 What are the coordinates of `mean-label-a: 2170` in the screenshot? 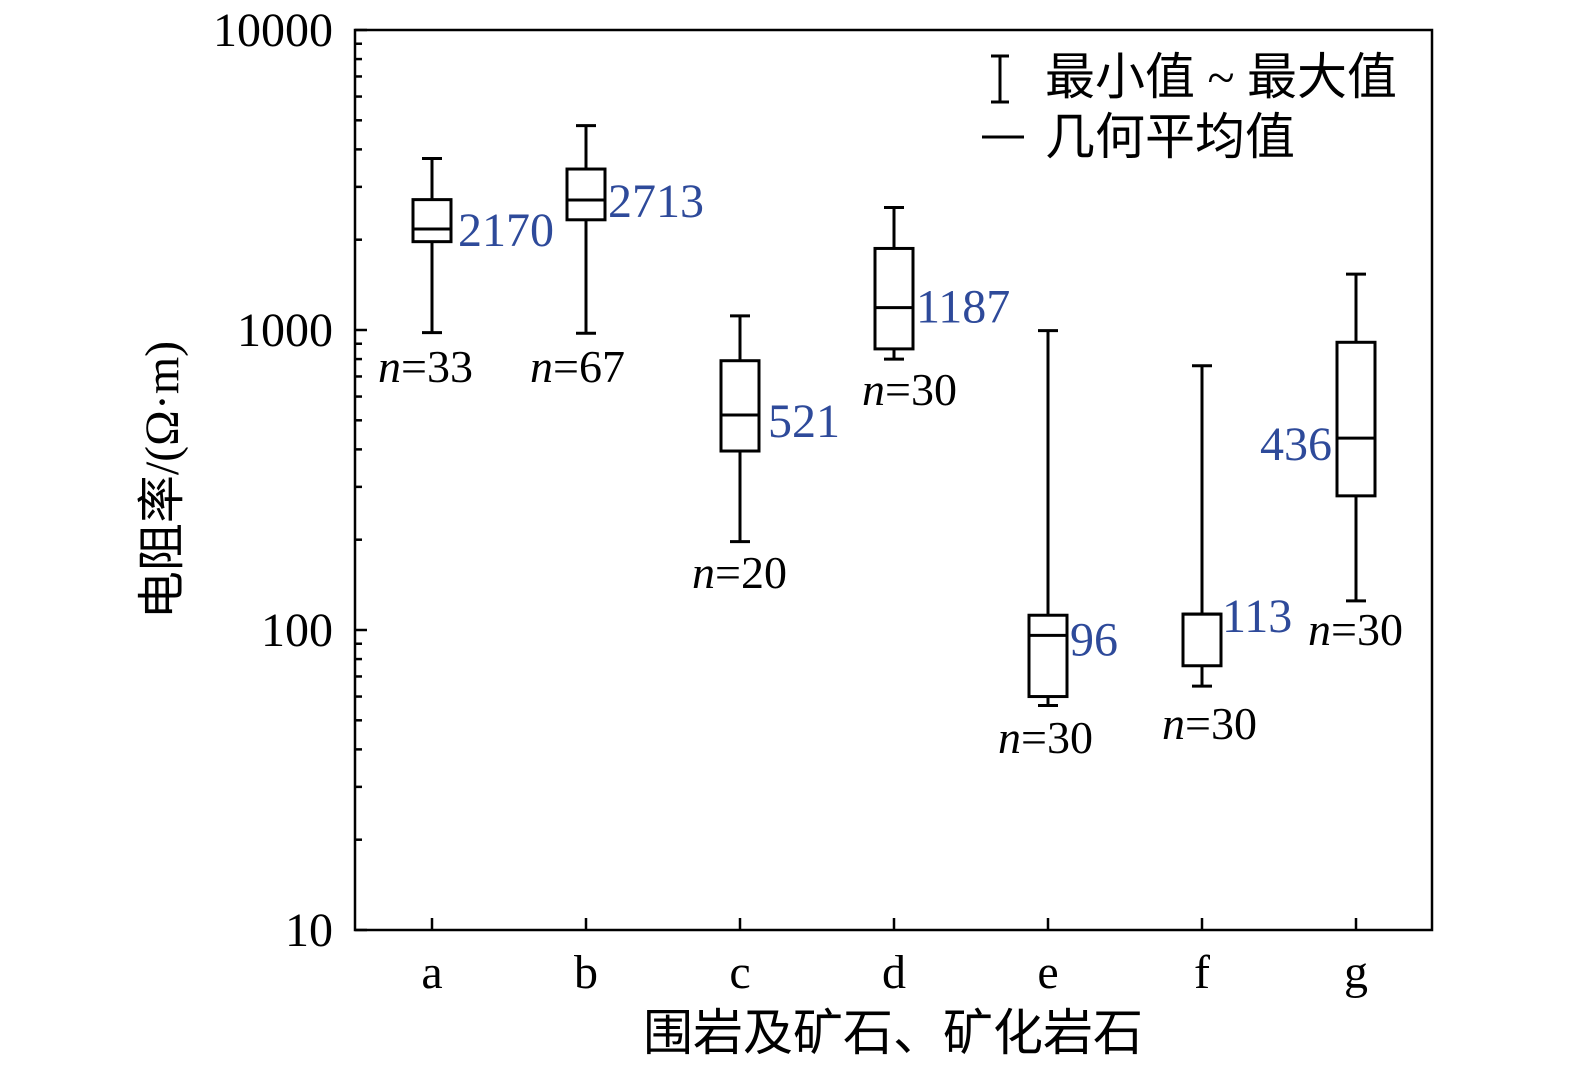 It's located at (506, 230).